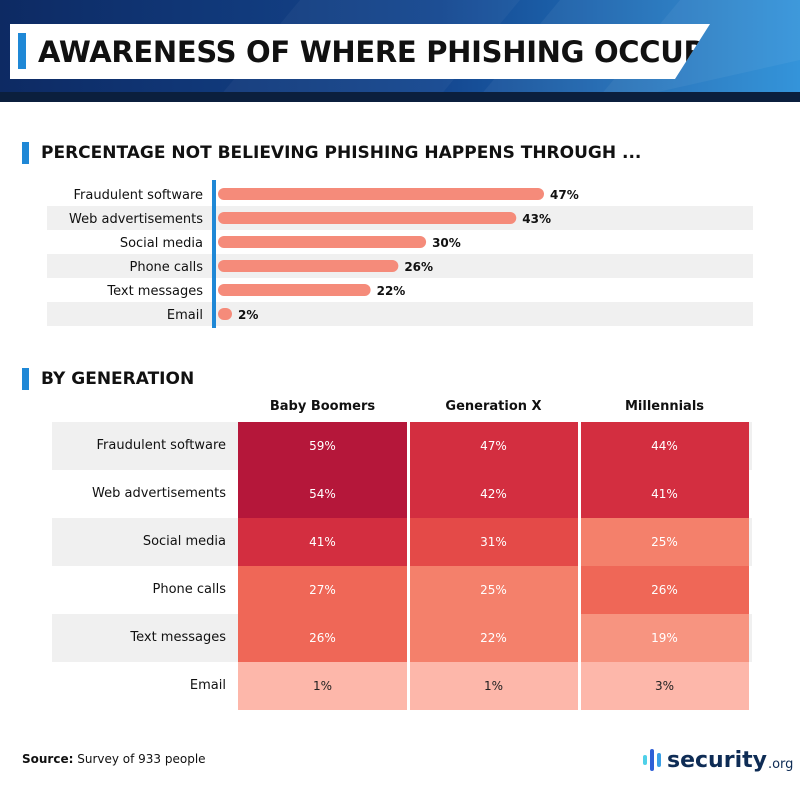 This screenshot has height=789, width=800. I want to click on bar-value-label: 30%, so click(446, 243).